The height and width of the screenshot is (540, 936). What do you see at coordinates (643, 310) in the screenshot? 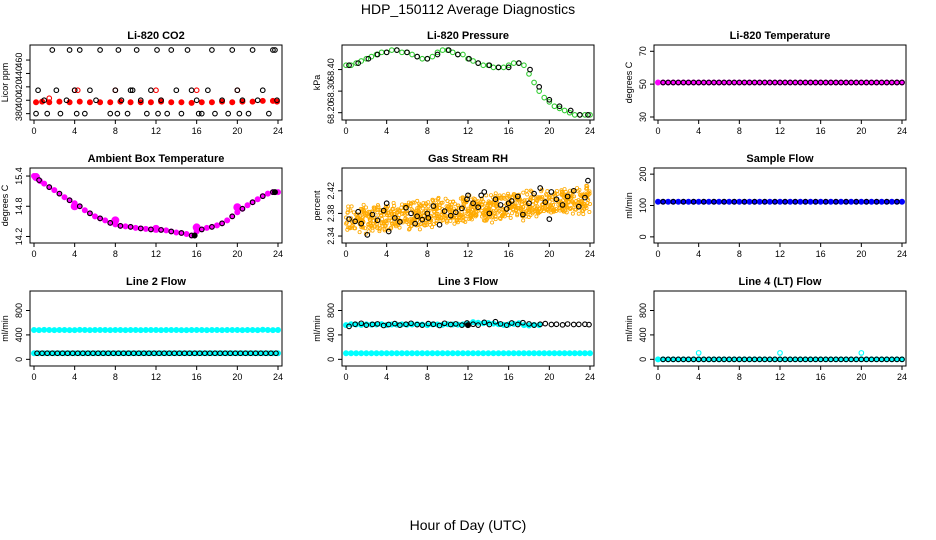
I see `y-tick-label: 800` at bounding box center [643, 310].